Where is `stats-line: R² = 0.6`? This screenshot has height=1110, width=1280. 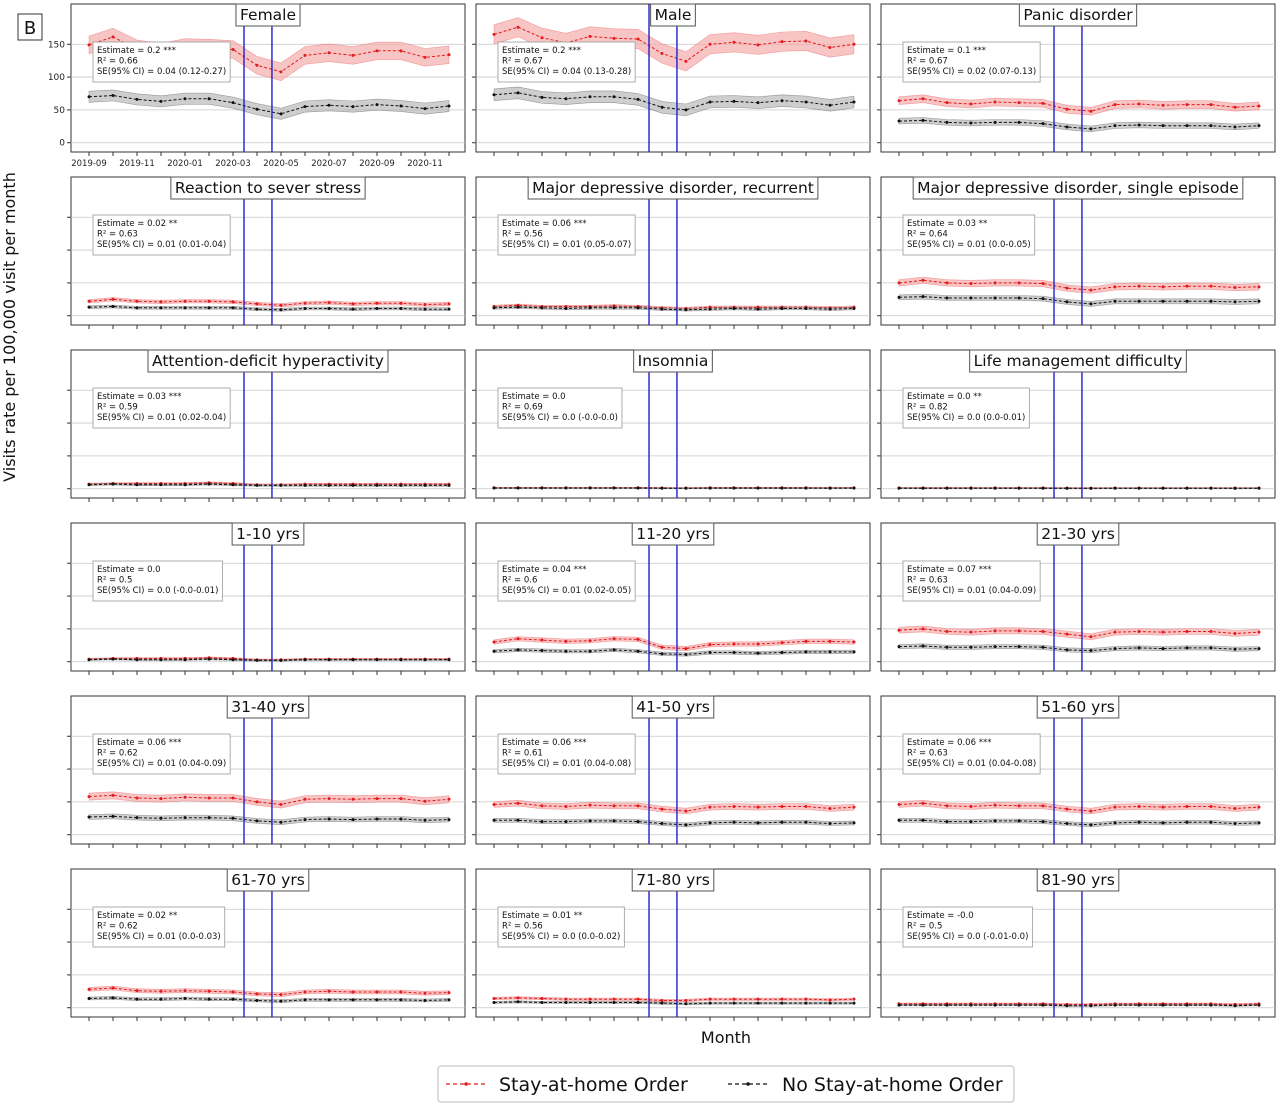
stats-line: R² = 0.6 is located at coordinates (519, 581).